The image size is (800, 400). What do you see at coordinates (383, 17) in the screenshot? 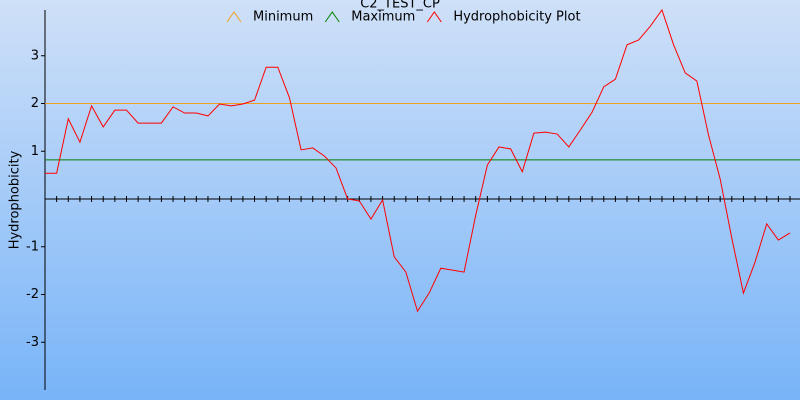
I see `legend-label: Maximum` at bounding box center [383, 17].